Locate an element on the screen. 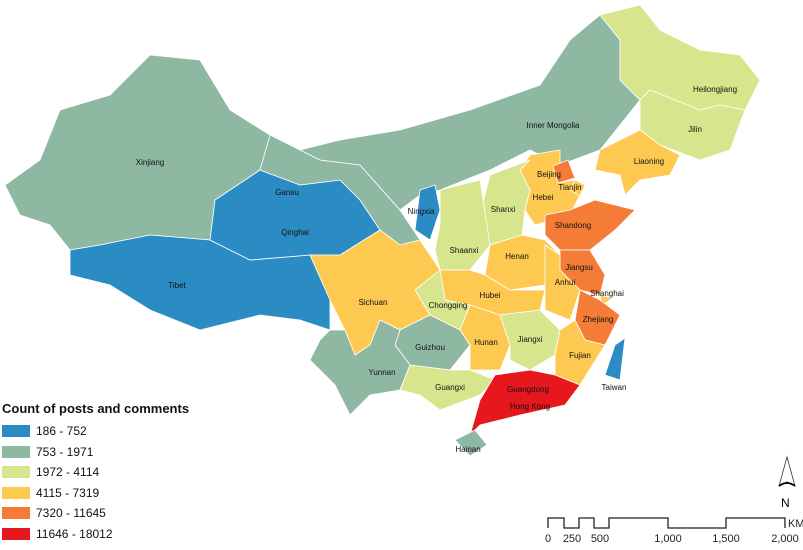 Image resolution: width=803 pixels, height=550 pixels. province-guangdong is located at coordinates (525, 403).